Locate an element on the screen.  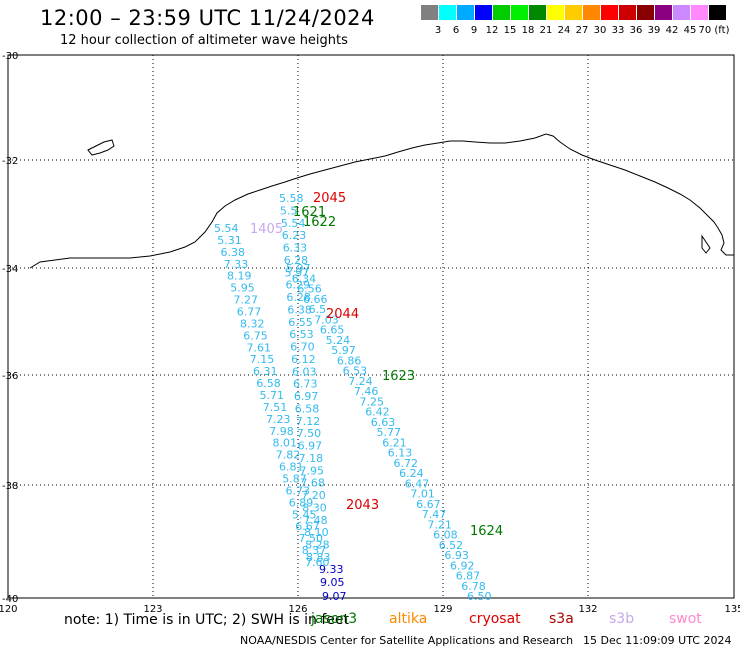
colorbar-label: 21 is located at coordinates (546, 30).